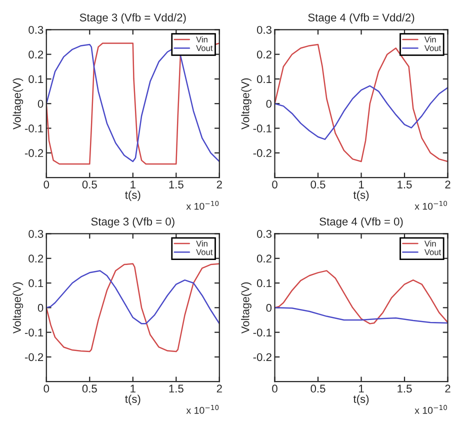 This screenshot has width=464, height=424. I want to click on chart-title: Stage 4 (Vfb = Vdd/2), so click(361, 18).